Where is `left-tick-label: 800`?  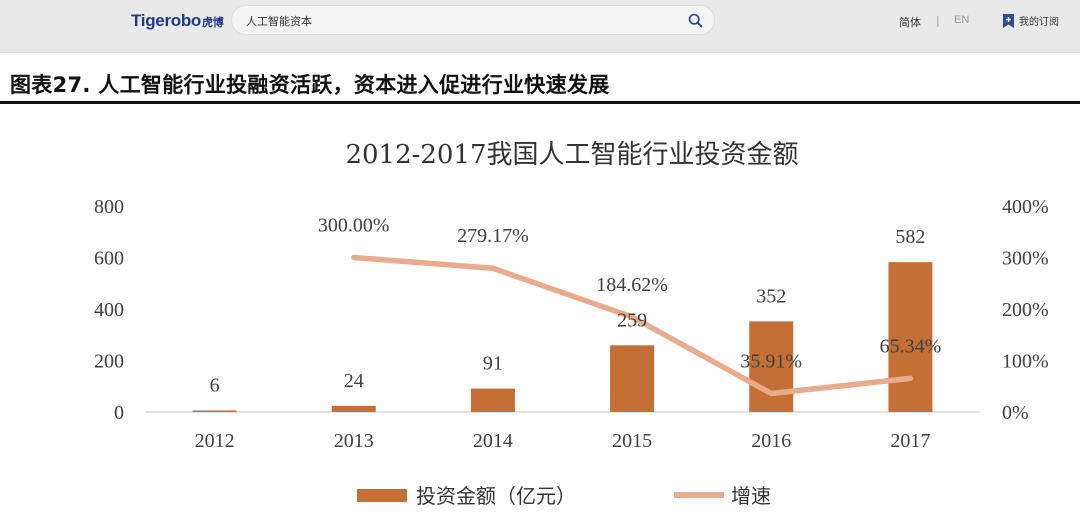 left-tick-label: 800 is located at coordinates (109, 207).